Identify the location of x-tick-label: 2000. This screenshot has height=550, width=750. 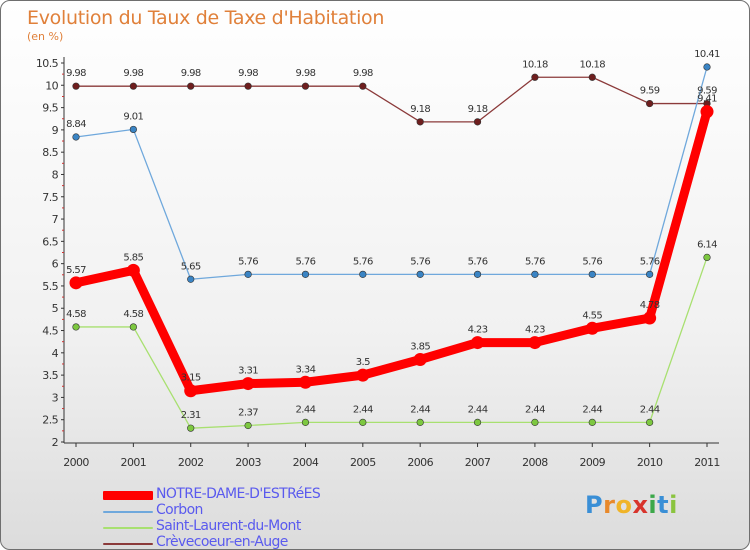
(76, 462).